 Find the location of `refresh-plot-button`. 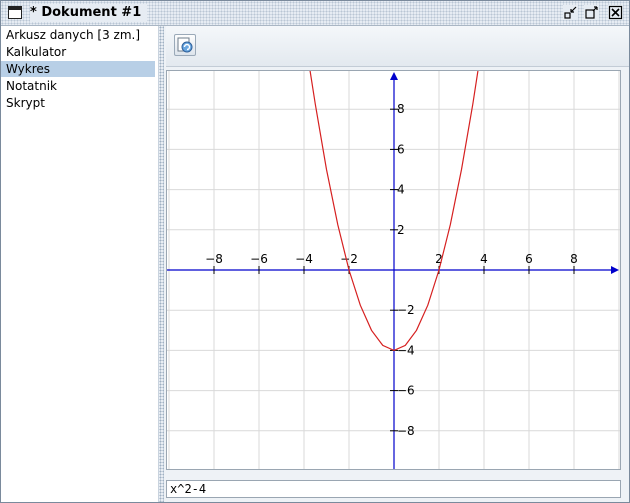

refresh-plot-button is located at coordinates (185, 45).